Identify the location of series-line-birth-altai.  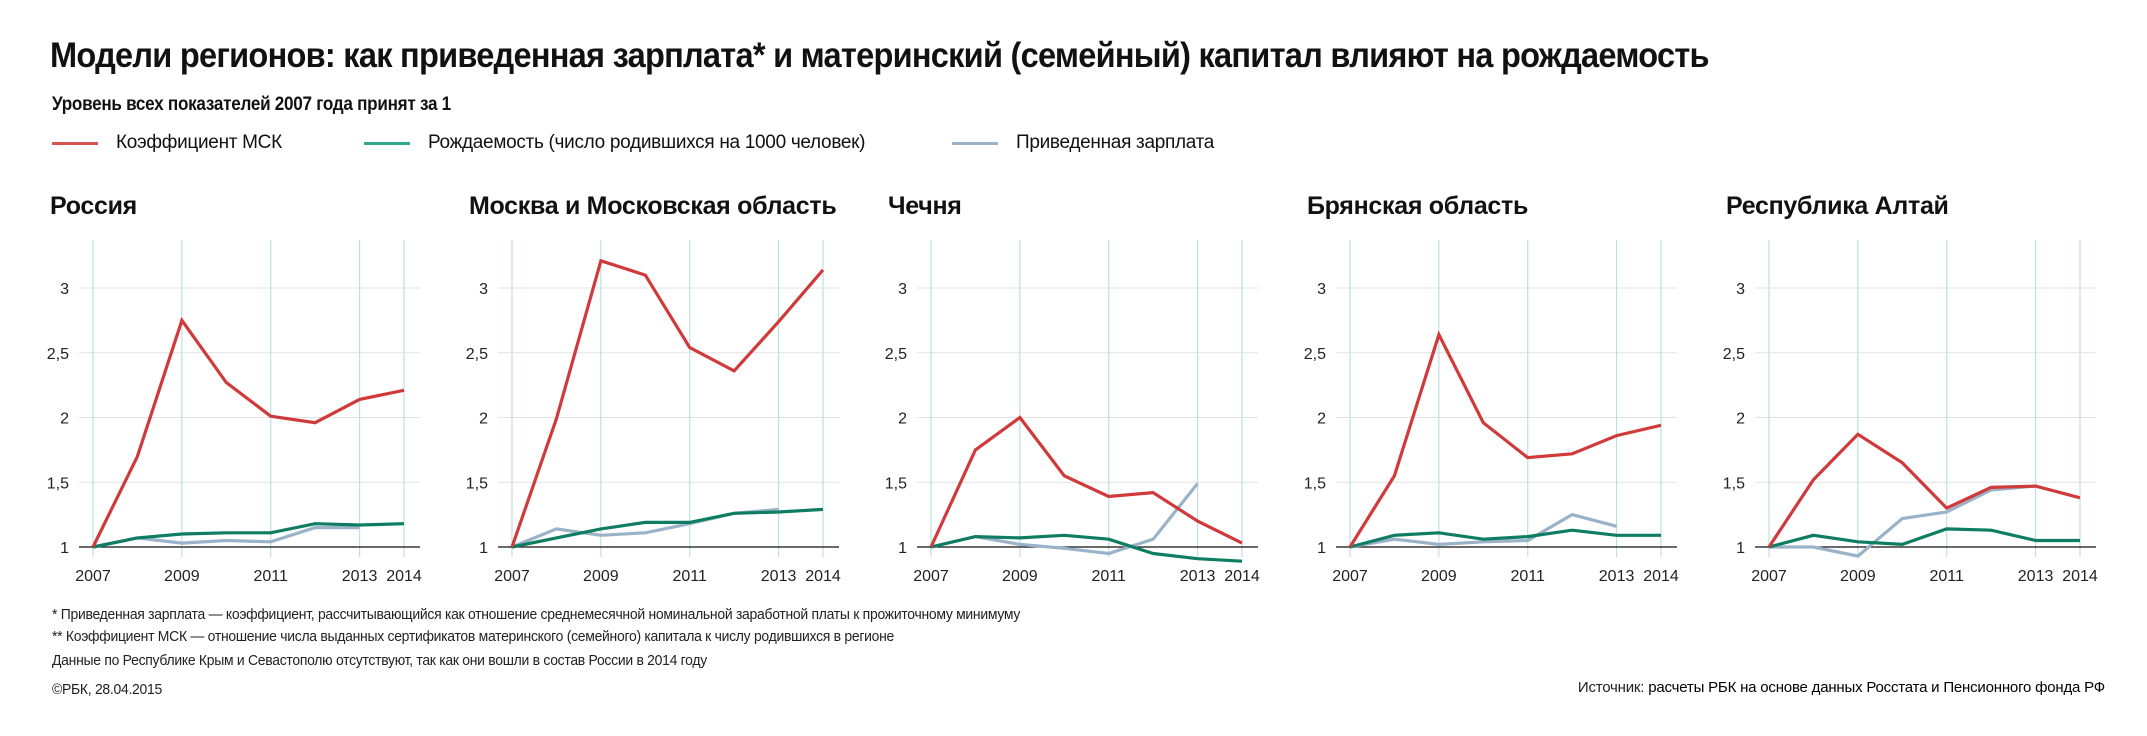
(1924, 538).